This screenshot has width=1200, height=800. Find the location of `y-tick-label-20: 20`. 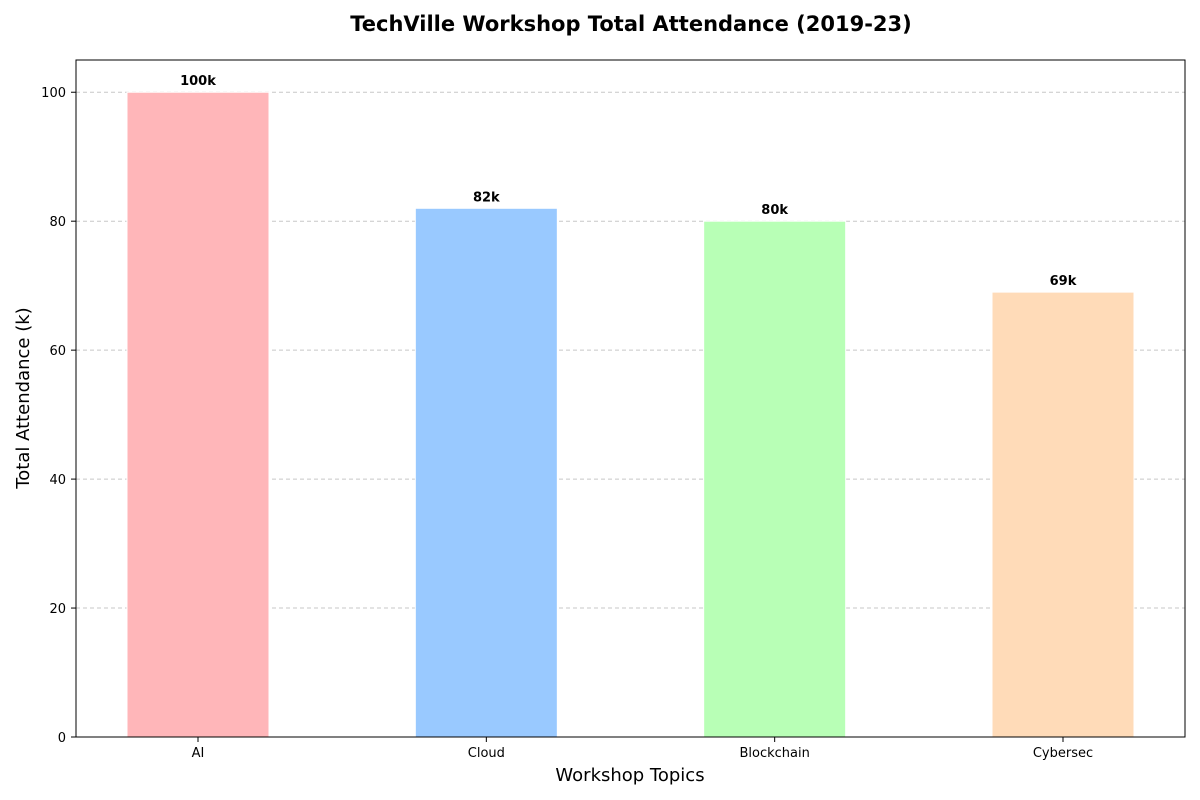

y-tick-label-20: 20 is located at coordinates (57, 609).